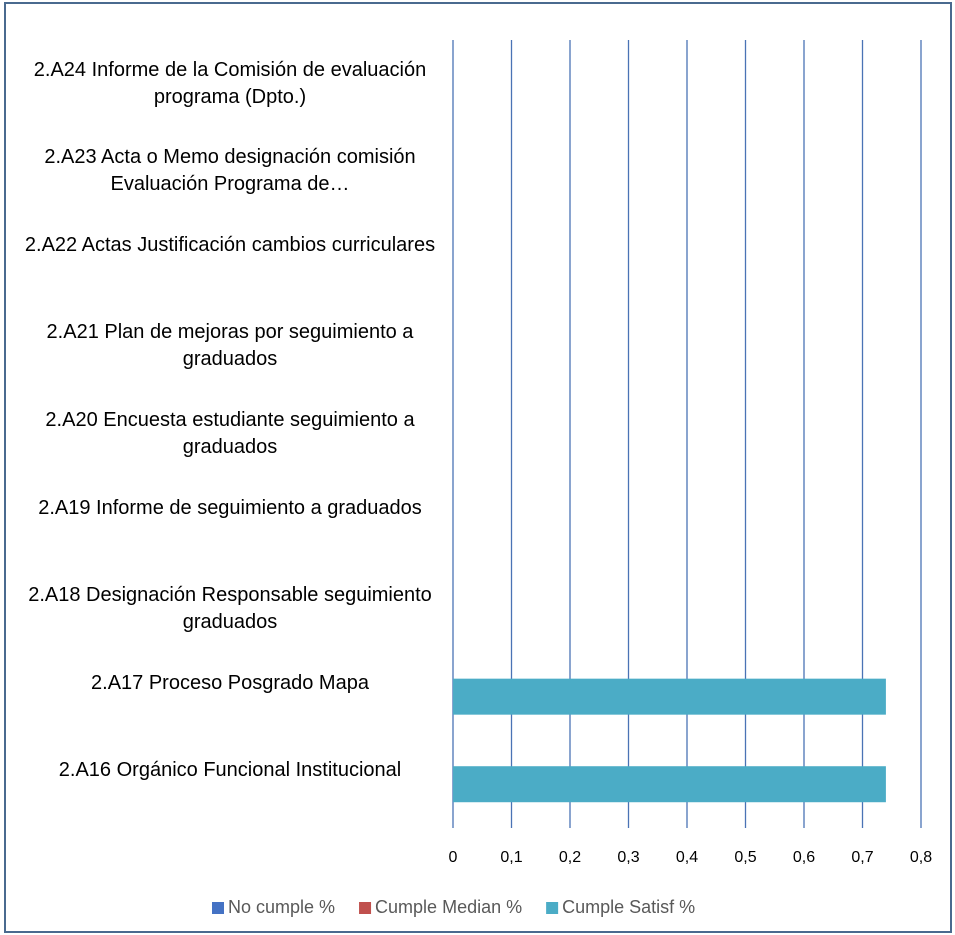  I want to click on x-tick-label: 0,8, so click(921, 857).